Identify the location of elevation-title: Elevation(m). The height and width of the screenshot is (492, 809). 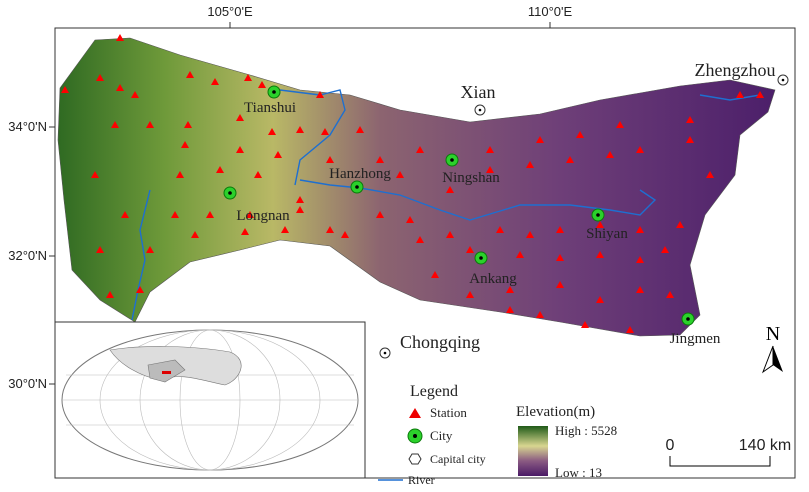
(555, 412).